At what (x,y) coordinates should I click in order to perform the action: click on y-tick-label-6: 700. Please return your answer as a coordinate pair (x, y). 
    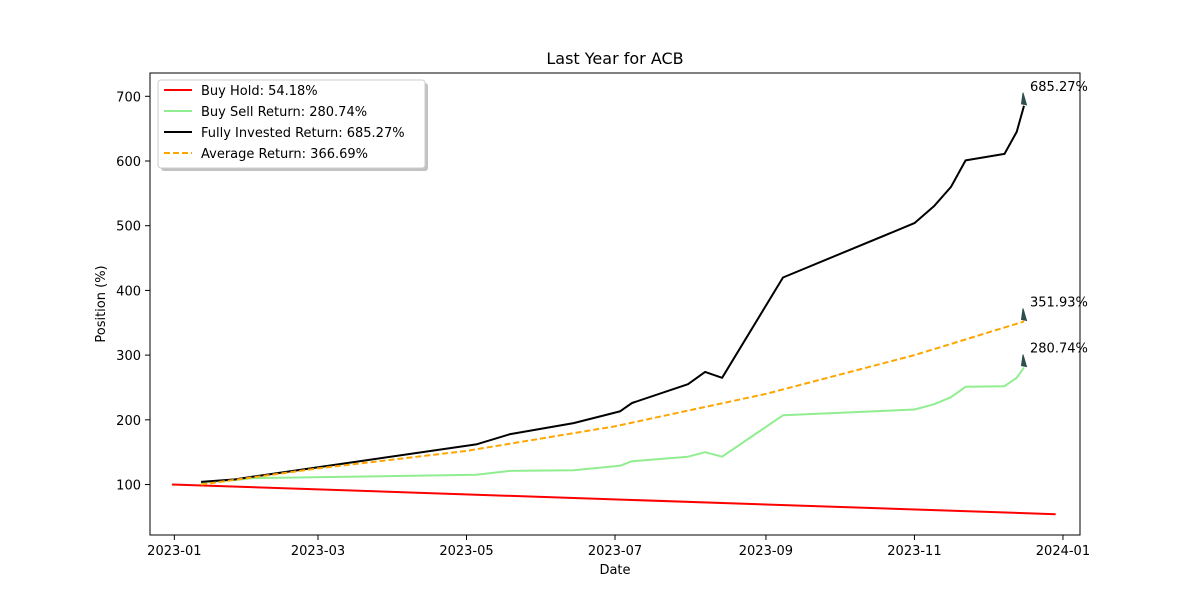
    Looking at the image, I should click on (128, 97).